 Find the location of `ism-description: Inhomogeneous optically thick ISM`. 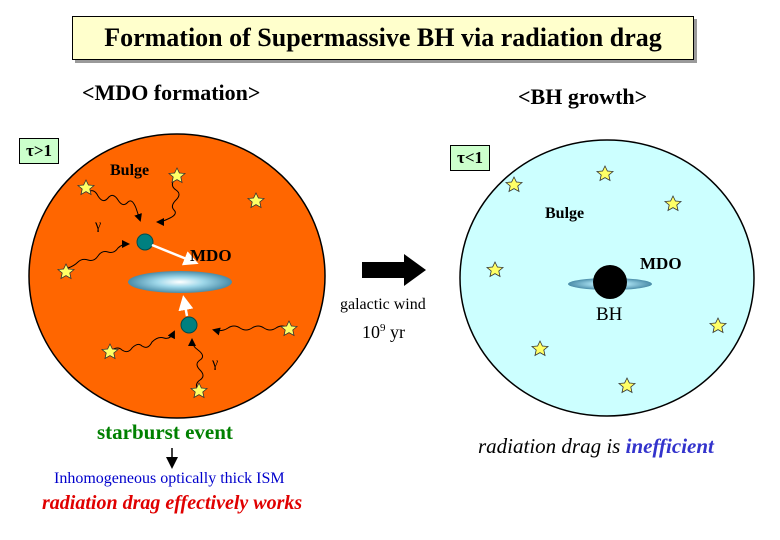

ism-description: Inhomogeneous optically thick ISM is located at coordinates (169, 478).